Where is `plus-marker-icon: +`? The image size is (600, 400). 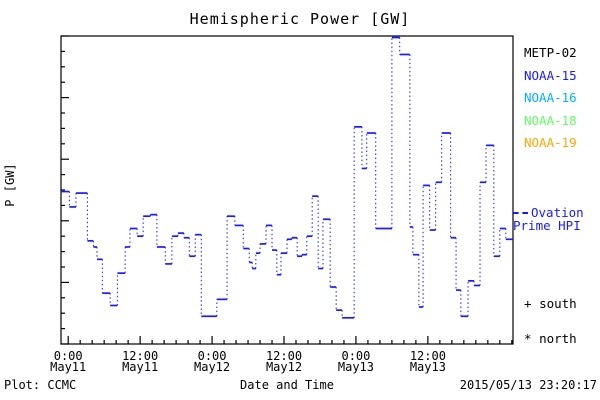
plus-marker-icon: + is located at coordinates (528, 303).